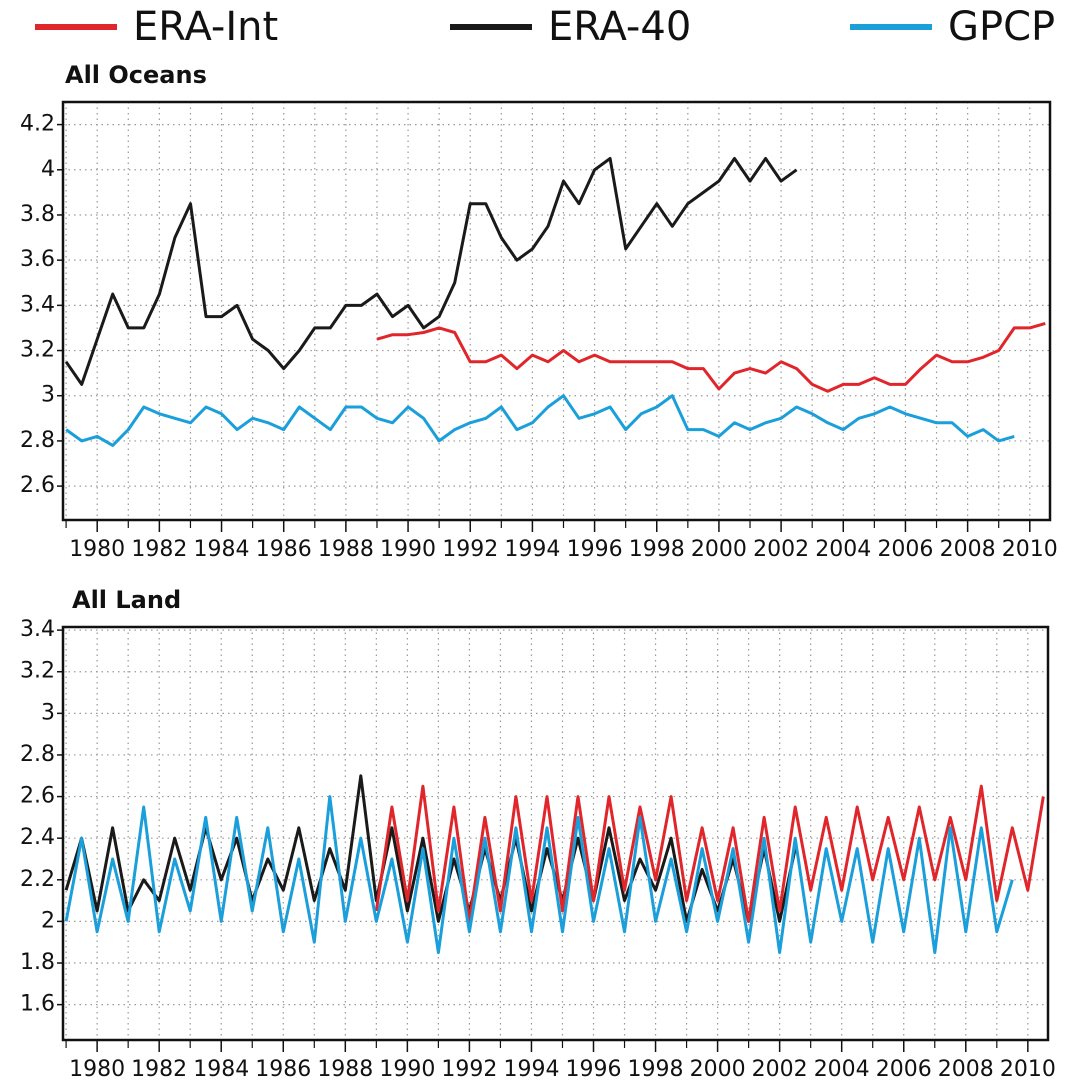 The height and width of the screenshot is (1081, 1065). Describe the element at coordinates (37, 962) in the screenshot. I see `y-tick-label: 1.8` at that location.